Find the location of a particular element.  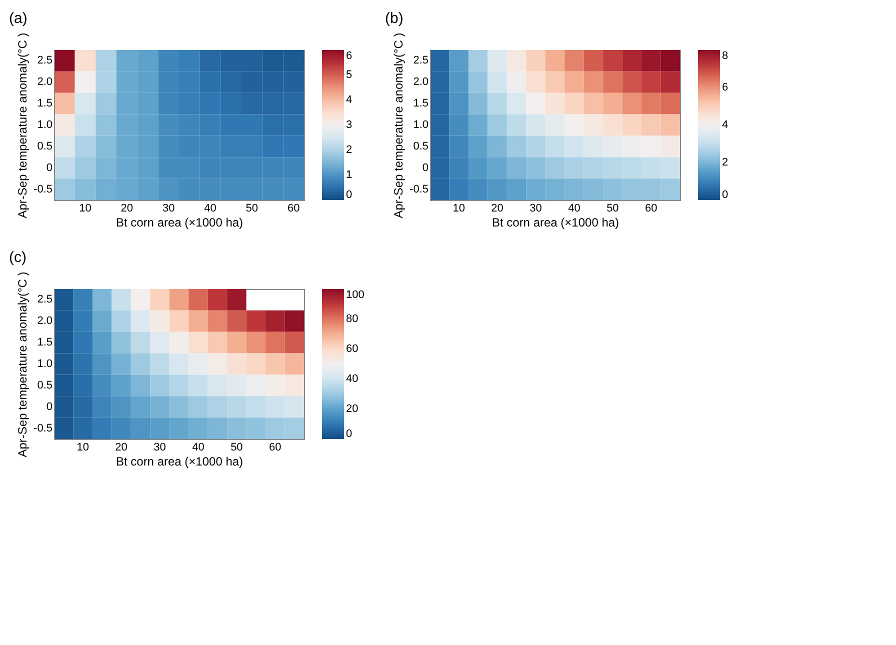

color-bar-label: 1 is located at coordinates (349, 175).